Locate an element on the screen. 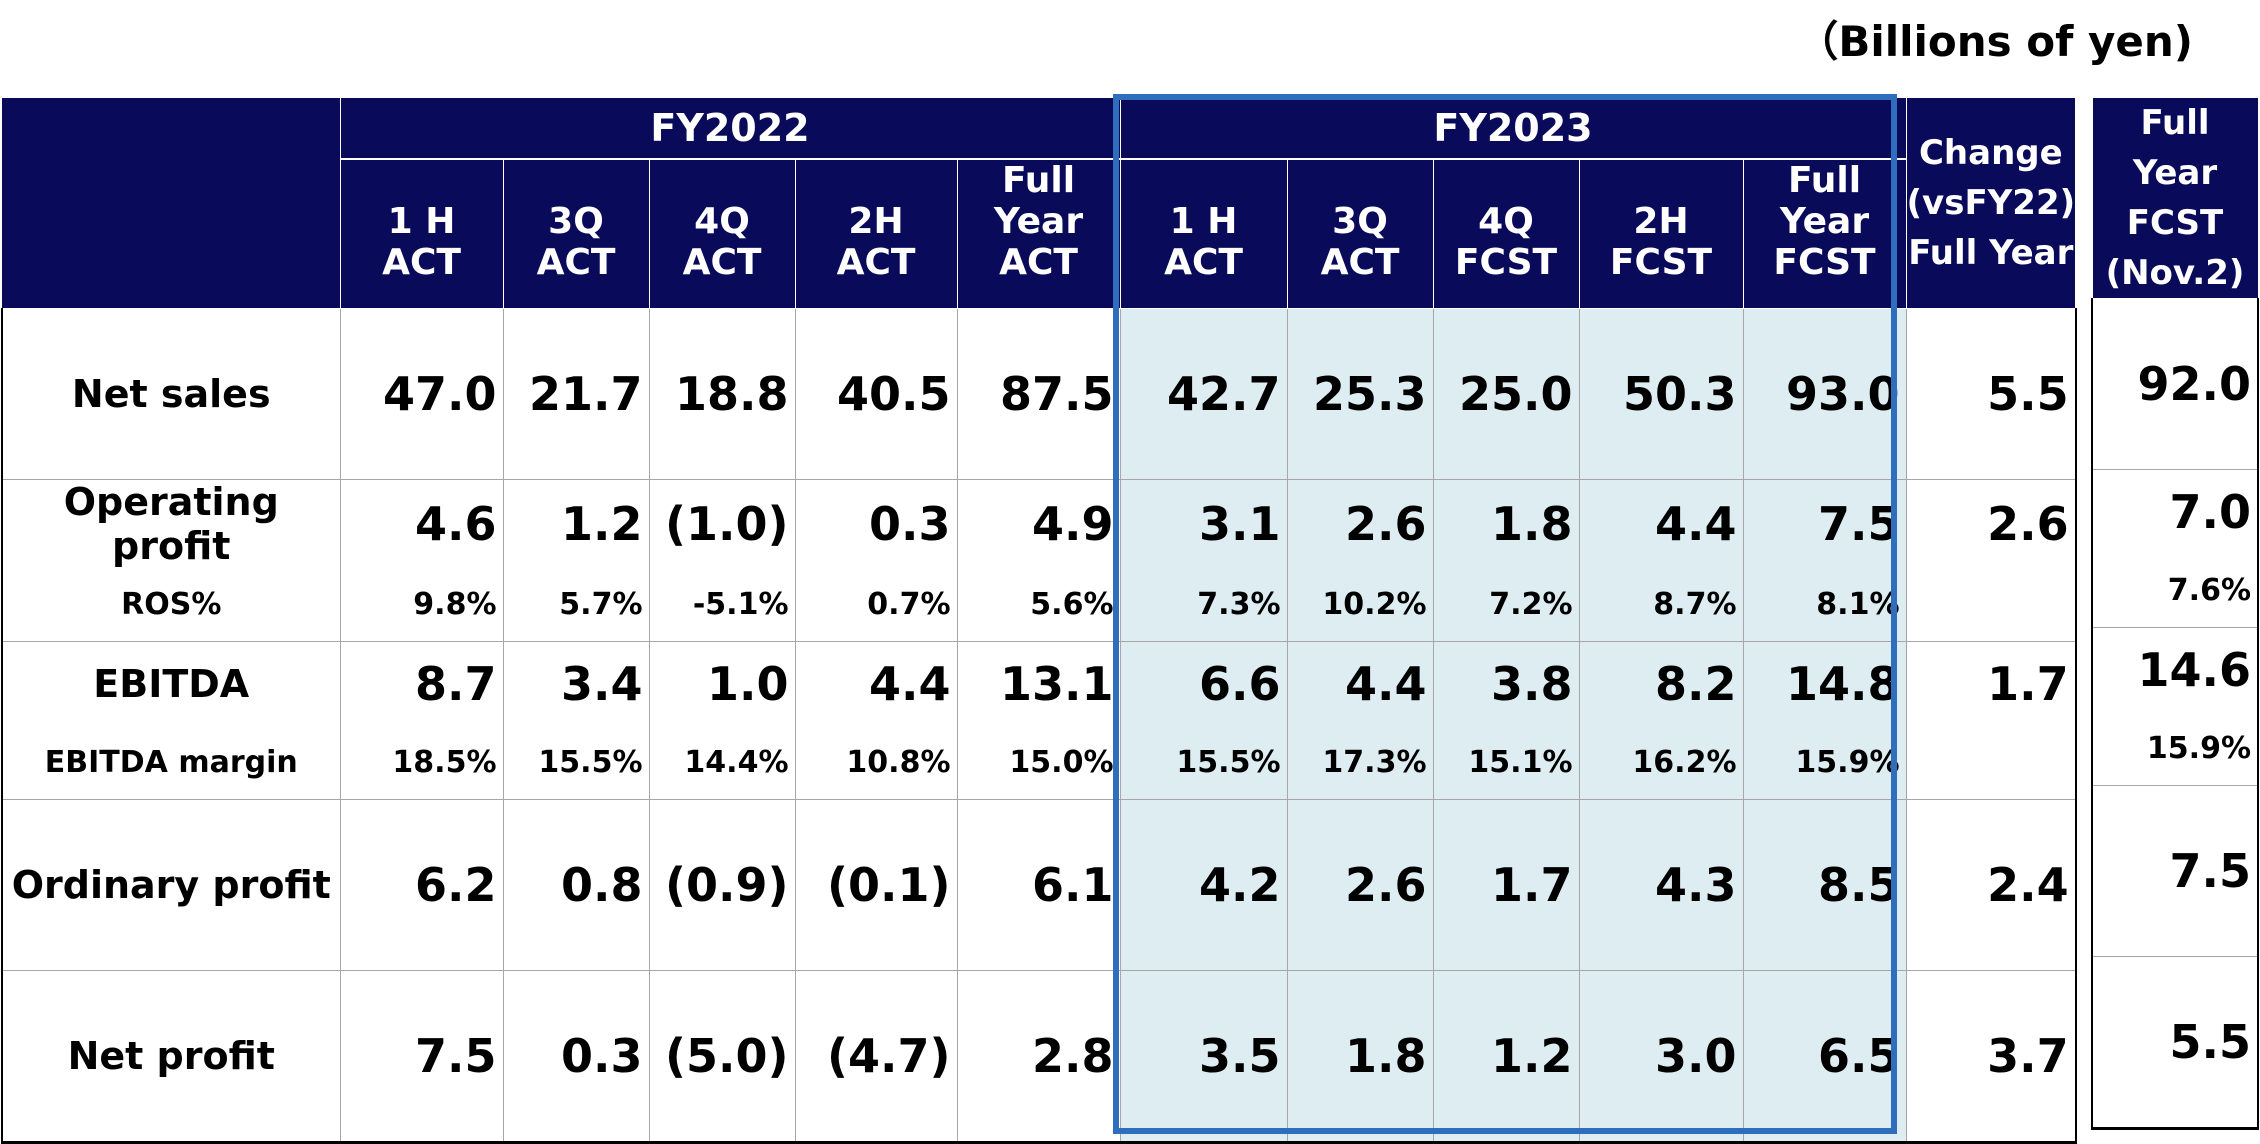 The width and height of the screenshot is (2260, 1144). value-cell: 5.6% is located at coordinates (1038, 605).